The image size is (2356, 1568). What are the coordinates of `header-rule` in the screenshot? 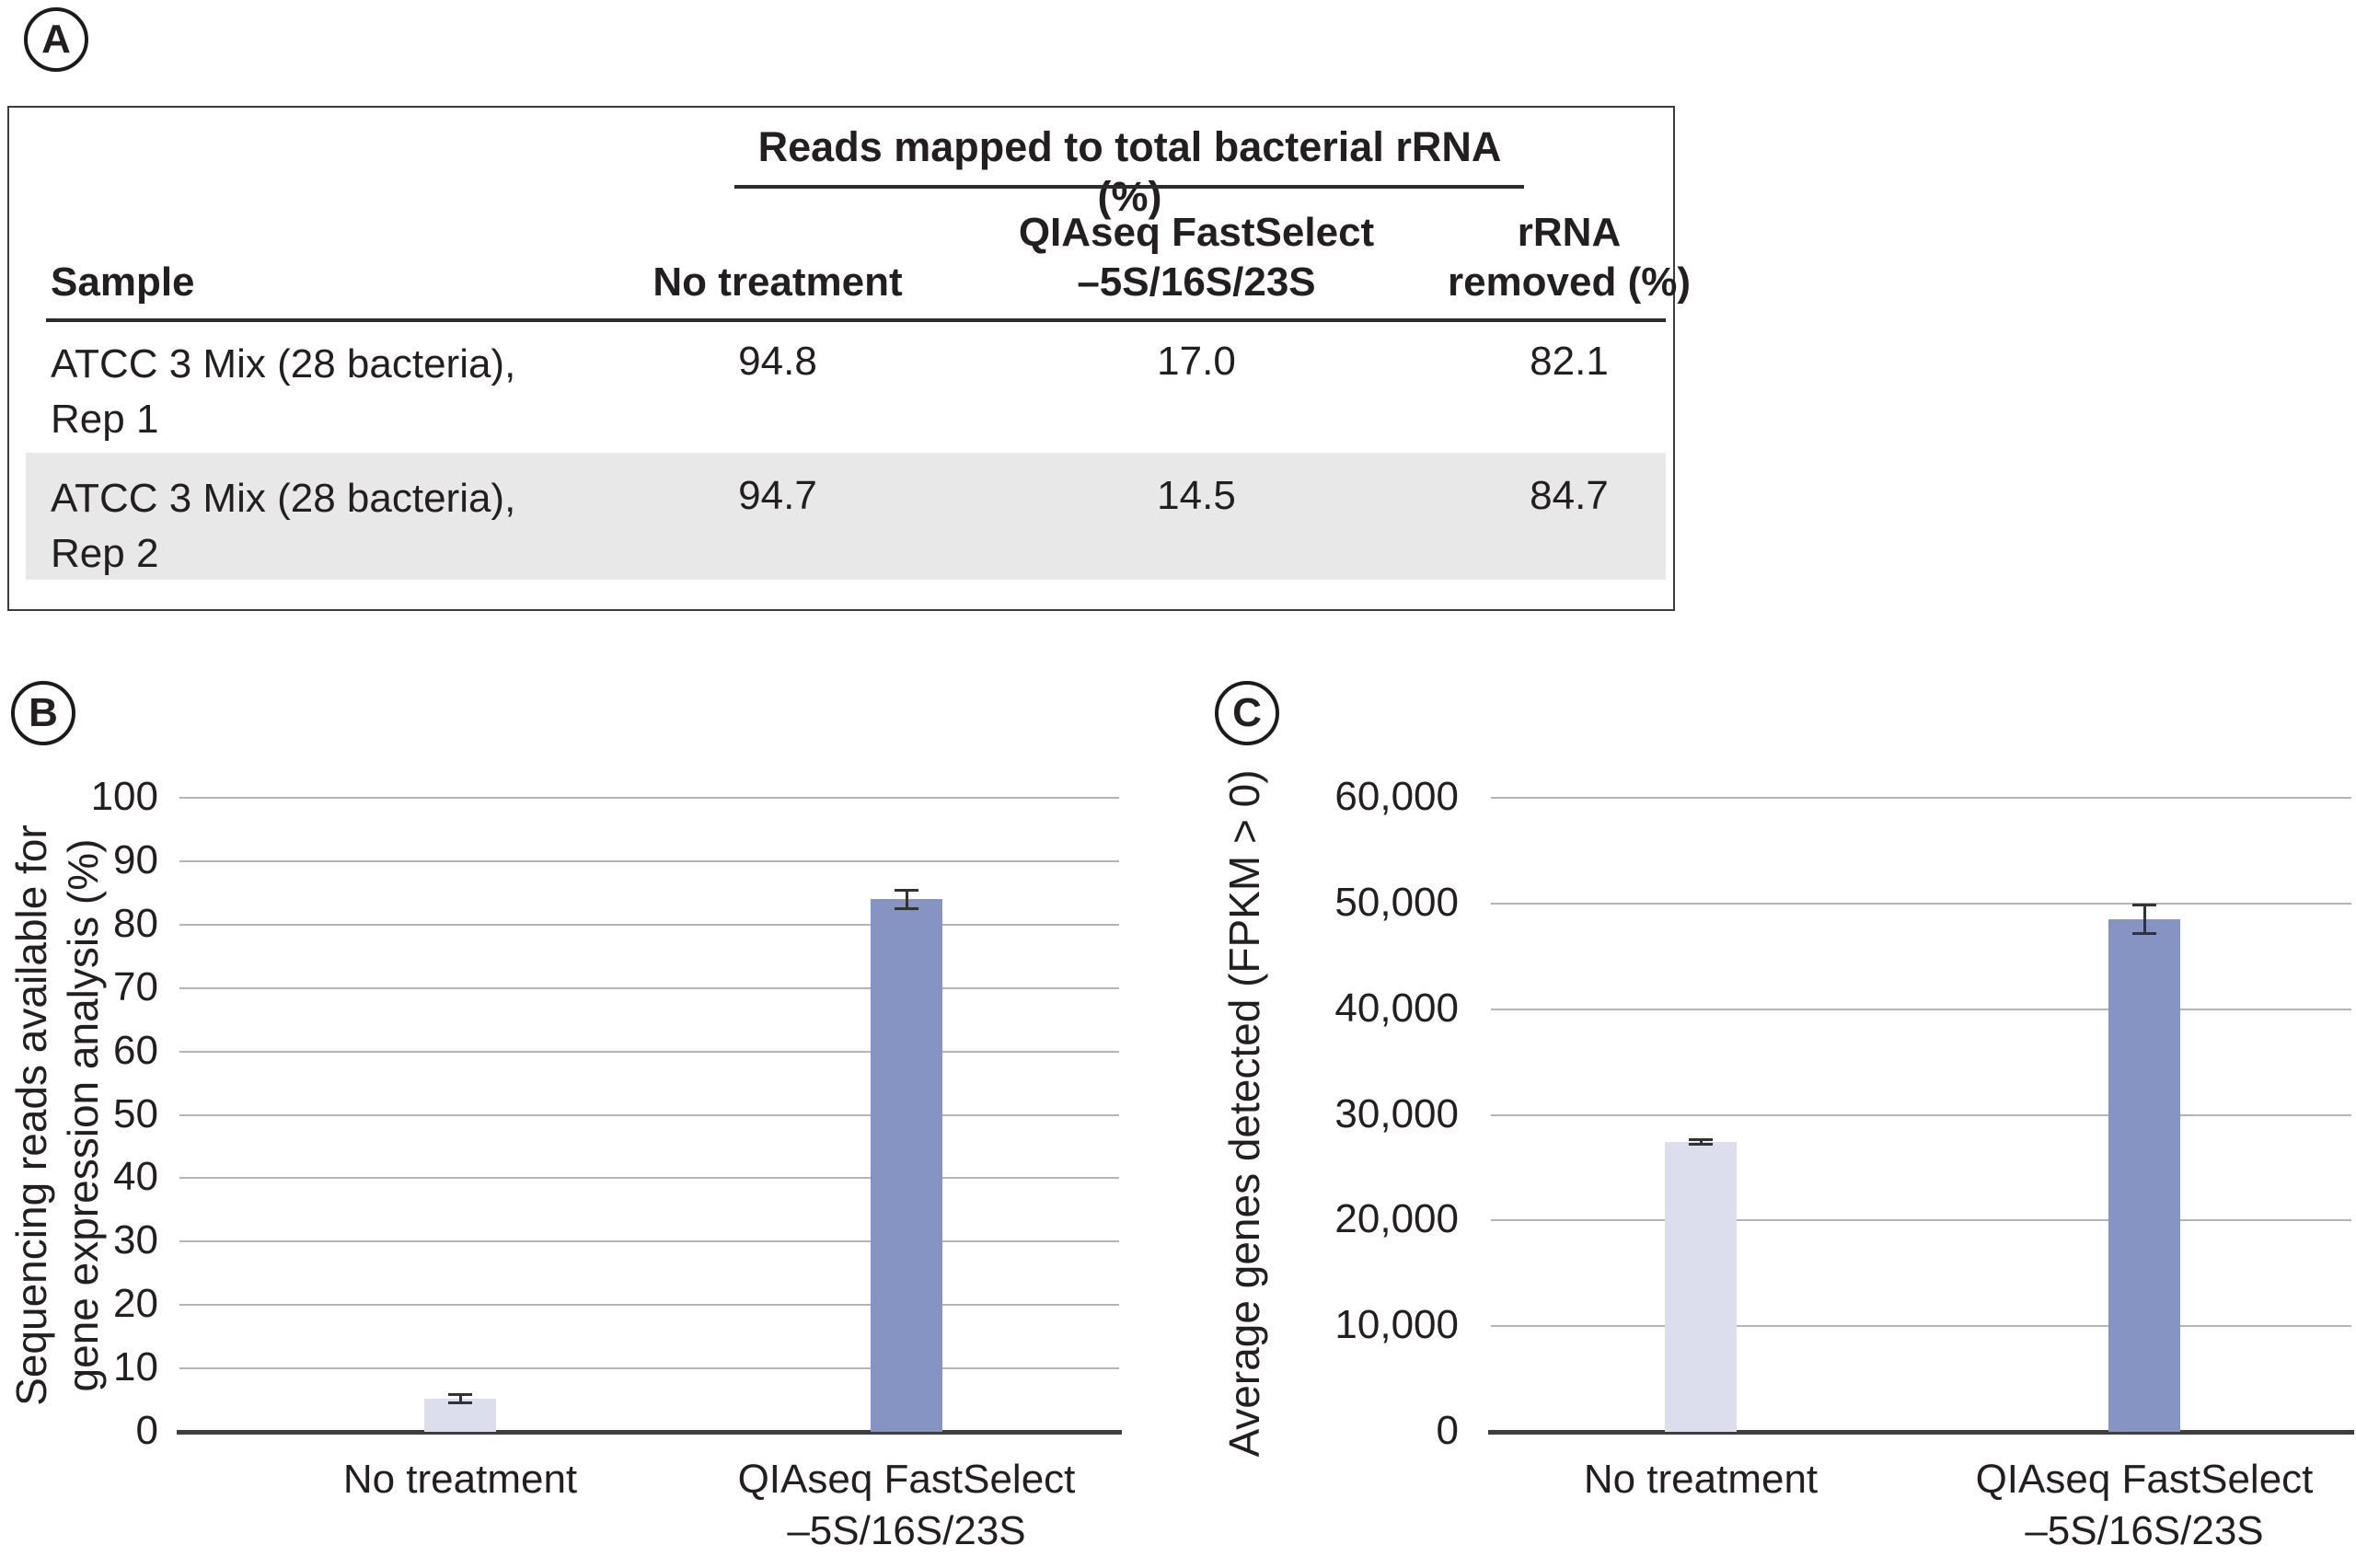 It's located at (856, 320).